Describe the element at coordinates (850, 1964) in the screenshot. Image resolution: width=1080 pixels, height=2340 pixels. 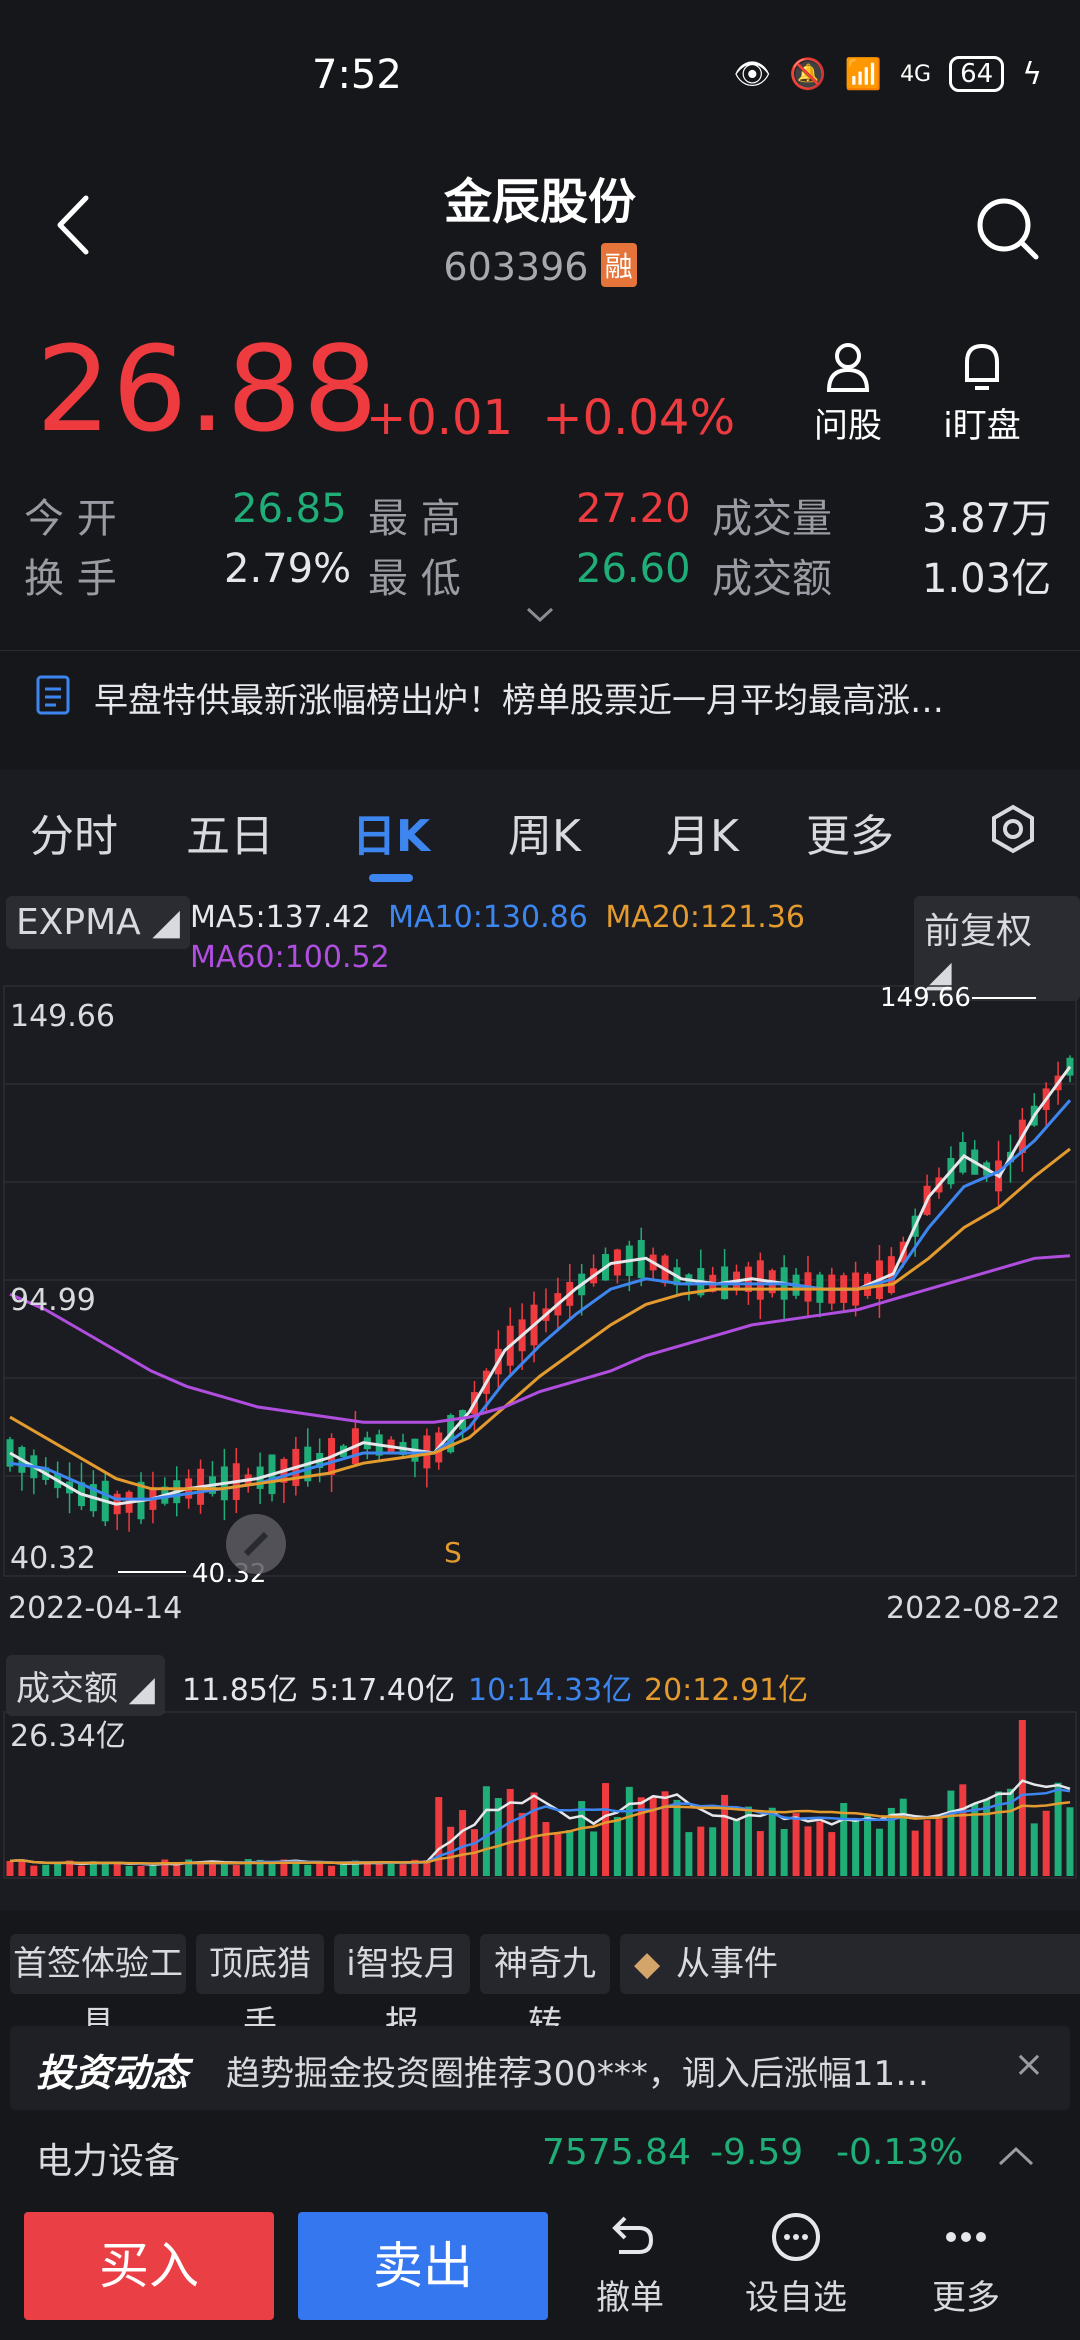
I see `tool-chip-event: ◆ 从事件` at that location.